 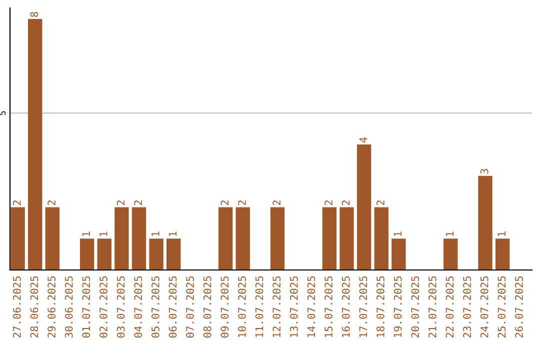 What do you see at coordinates (311, 307) in the screenshot?
I see `x-tick-label: 14.07.2025` at bounding box center [311, 307].